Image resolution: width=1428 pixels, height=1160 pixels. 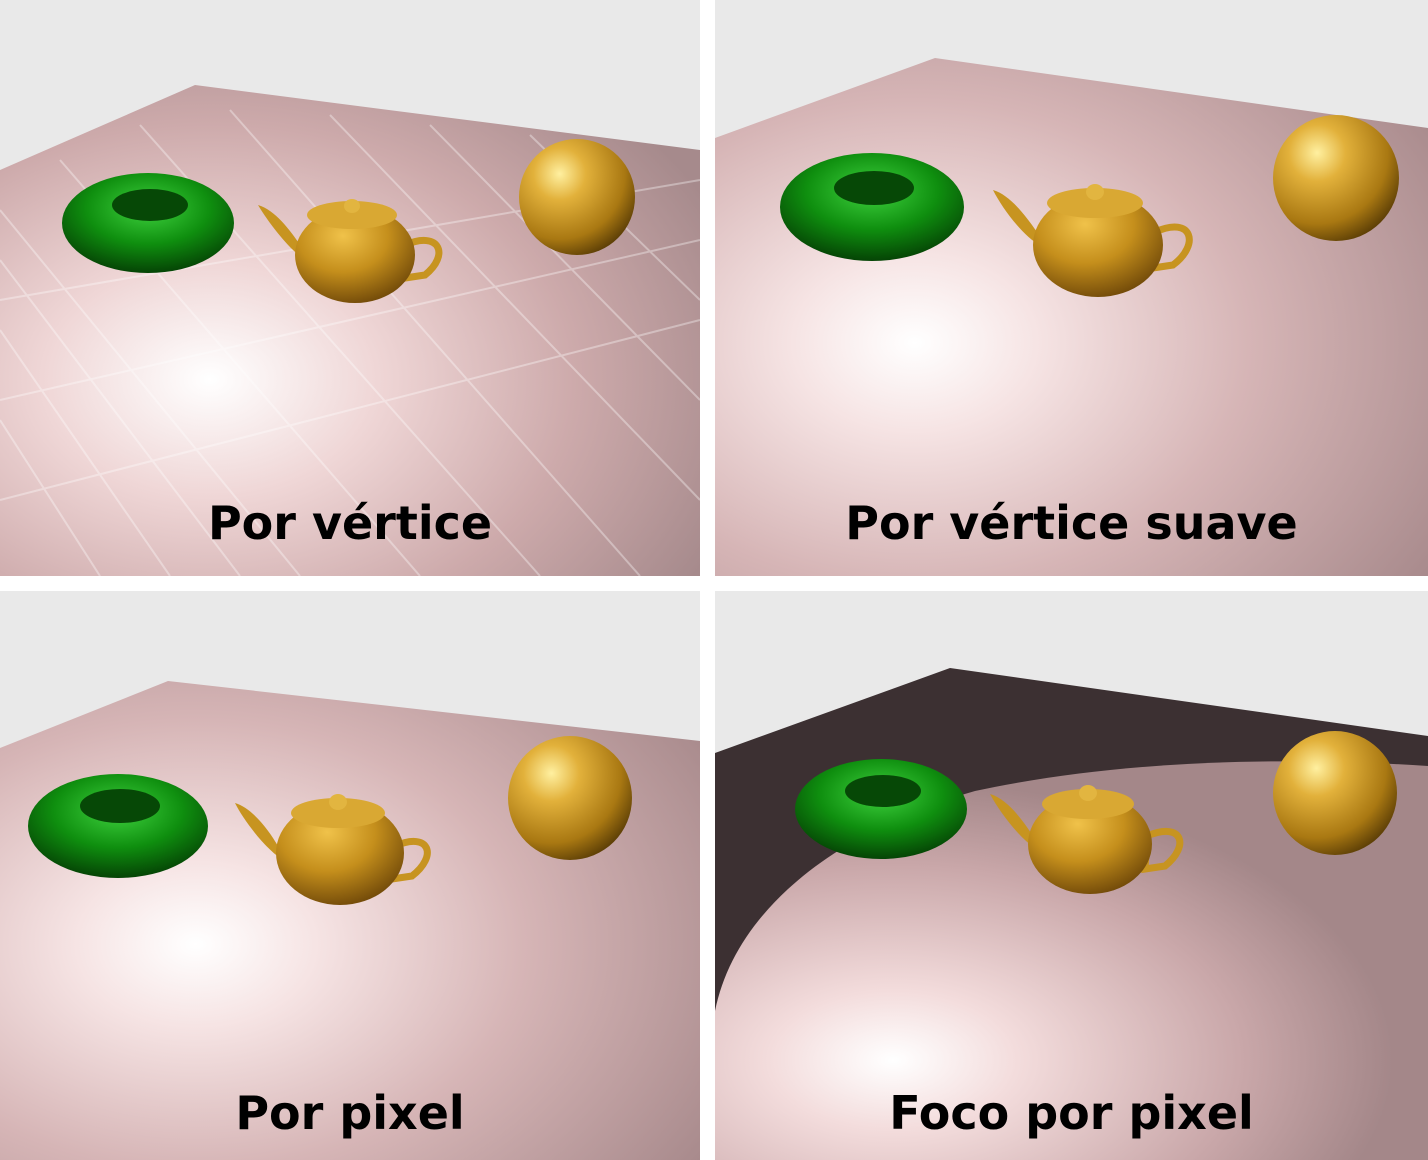 What do you see at coordinates (350, 1113) in the screenshot?
I see `panel-caption: Por pixel` at bounding box center [350, 1113].